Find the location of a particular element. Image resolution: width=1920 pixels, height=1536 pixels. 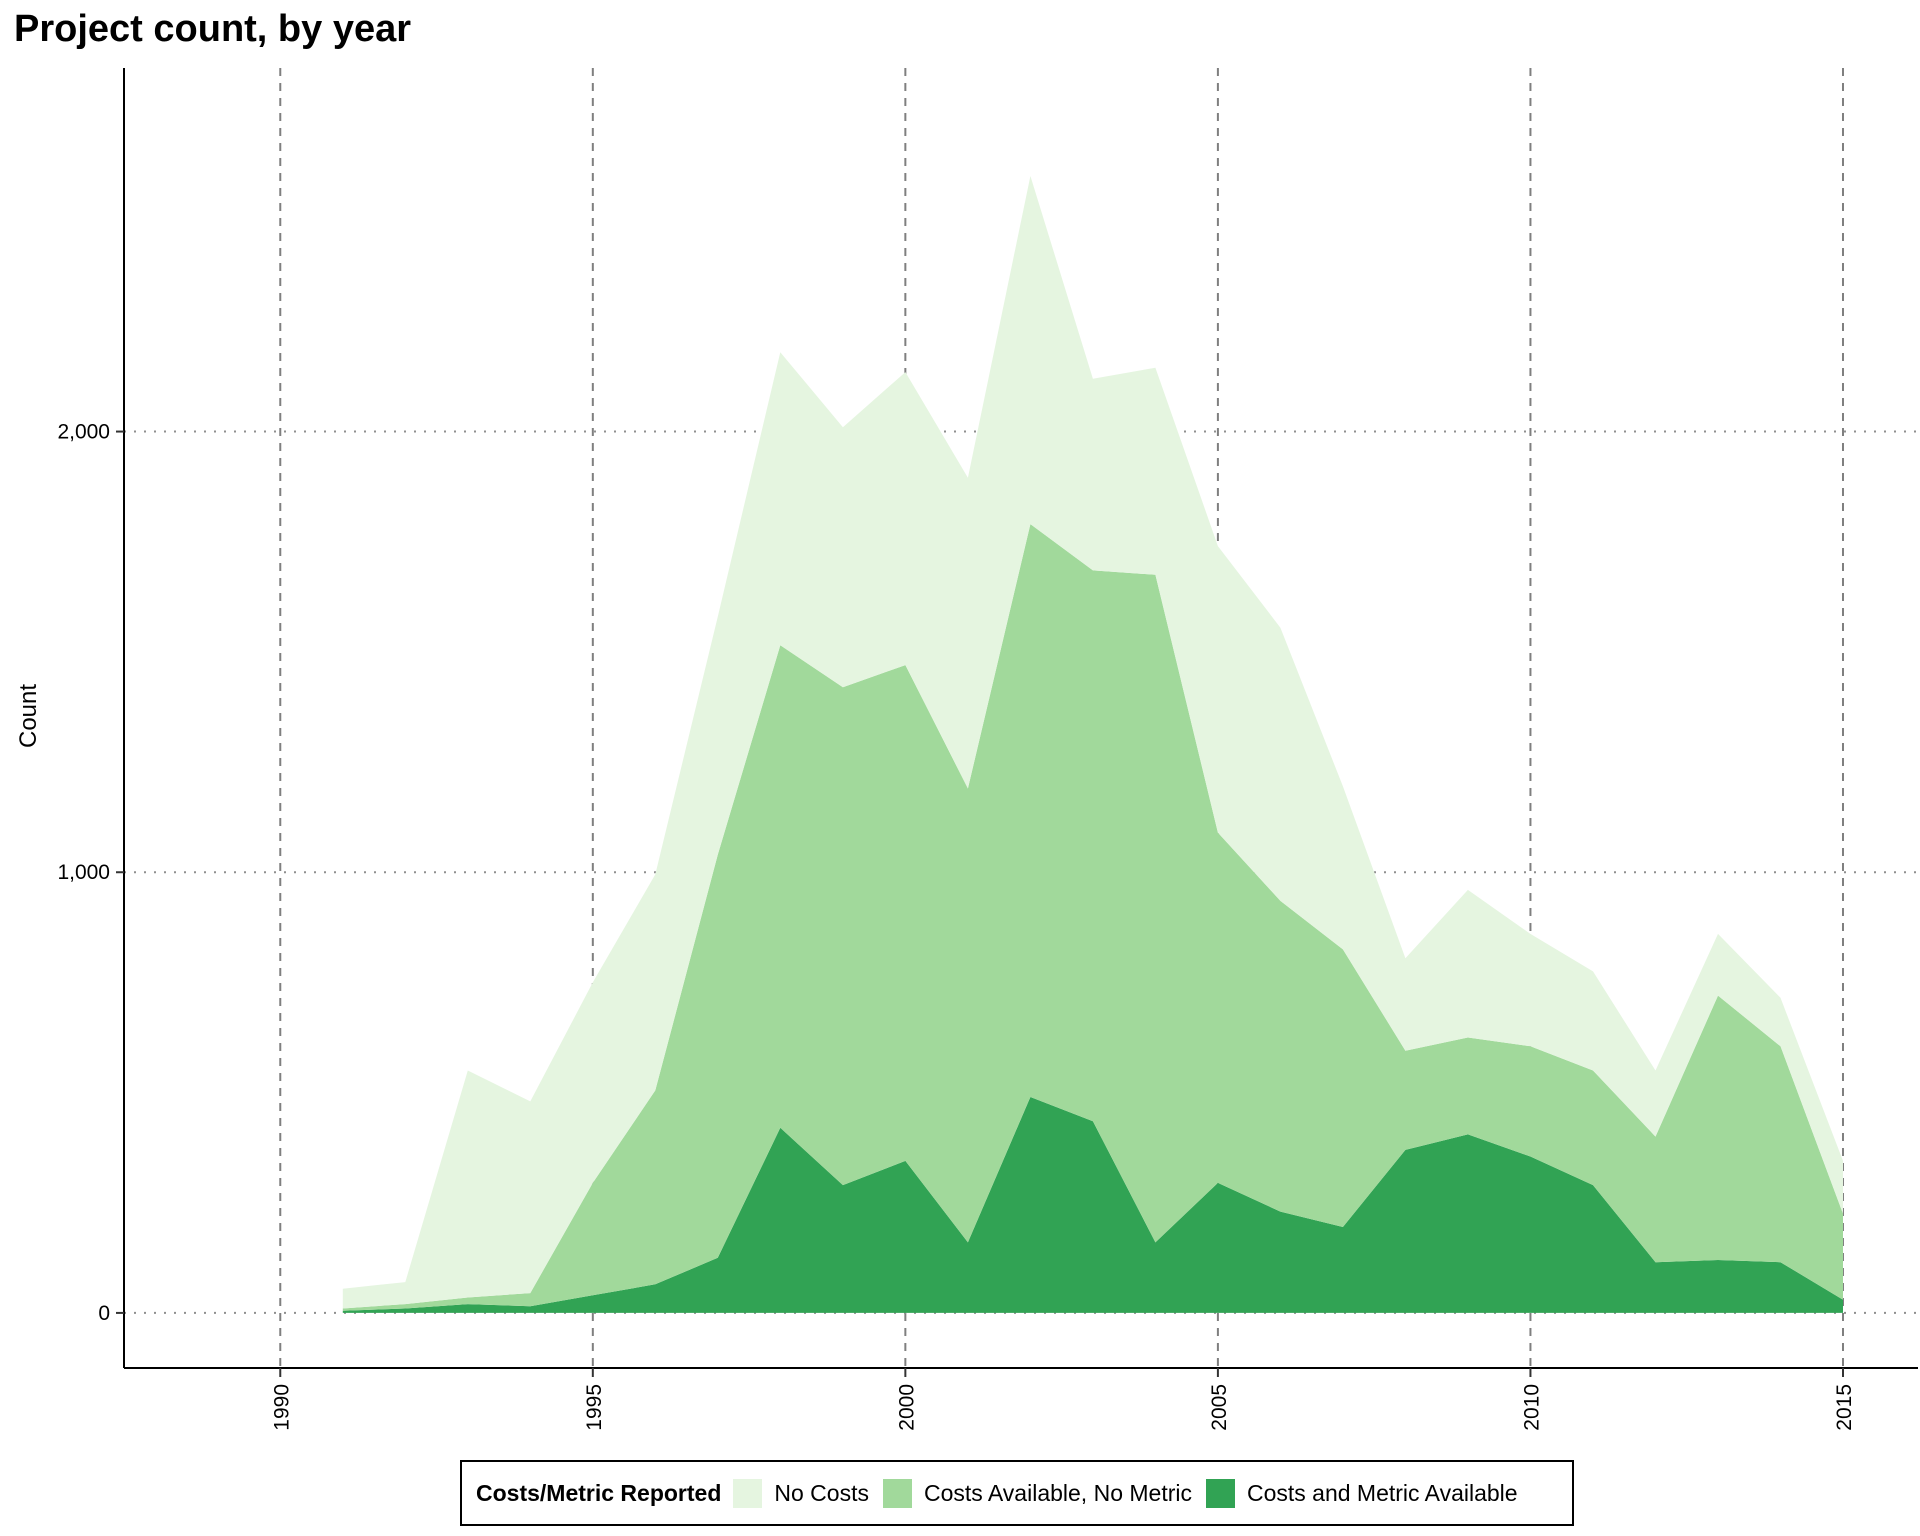

x-tick-label-2005: 2005 is located at coordinates (1219, 1407).